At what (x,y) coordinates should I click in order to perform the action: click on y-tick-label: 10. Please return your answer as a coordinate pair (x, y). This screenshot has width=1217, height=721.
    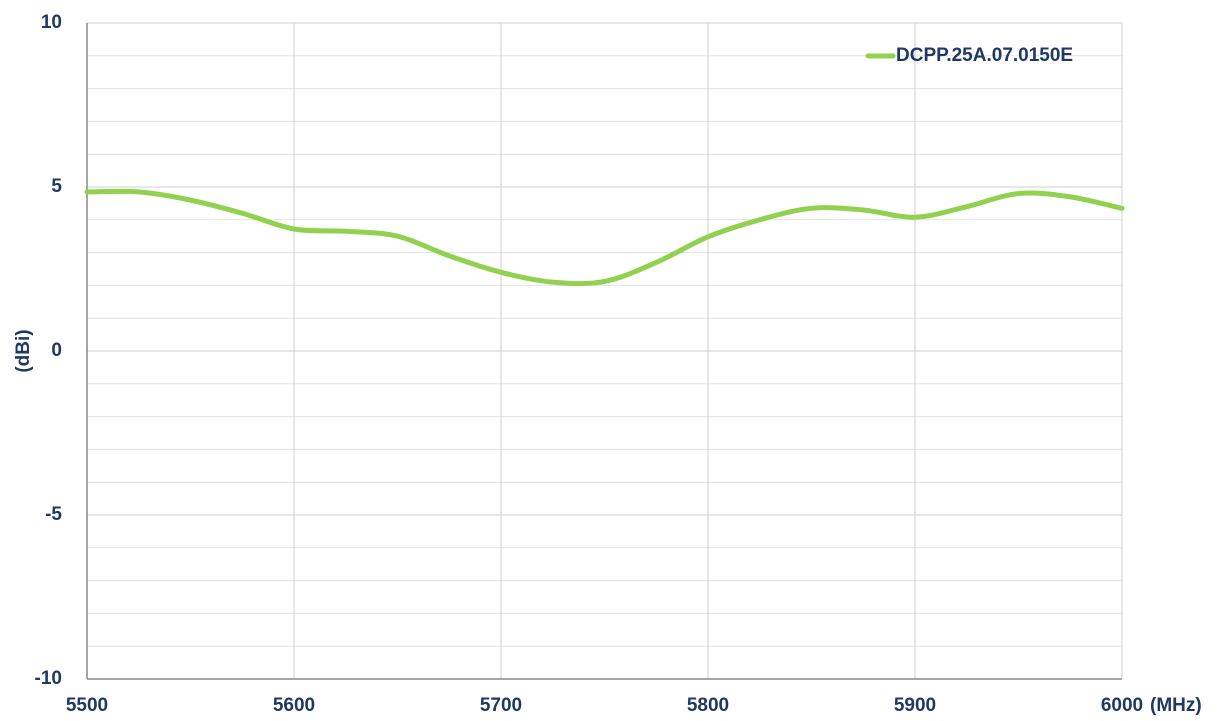
    Looking at the image, I should click on (51, 22).